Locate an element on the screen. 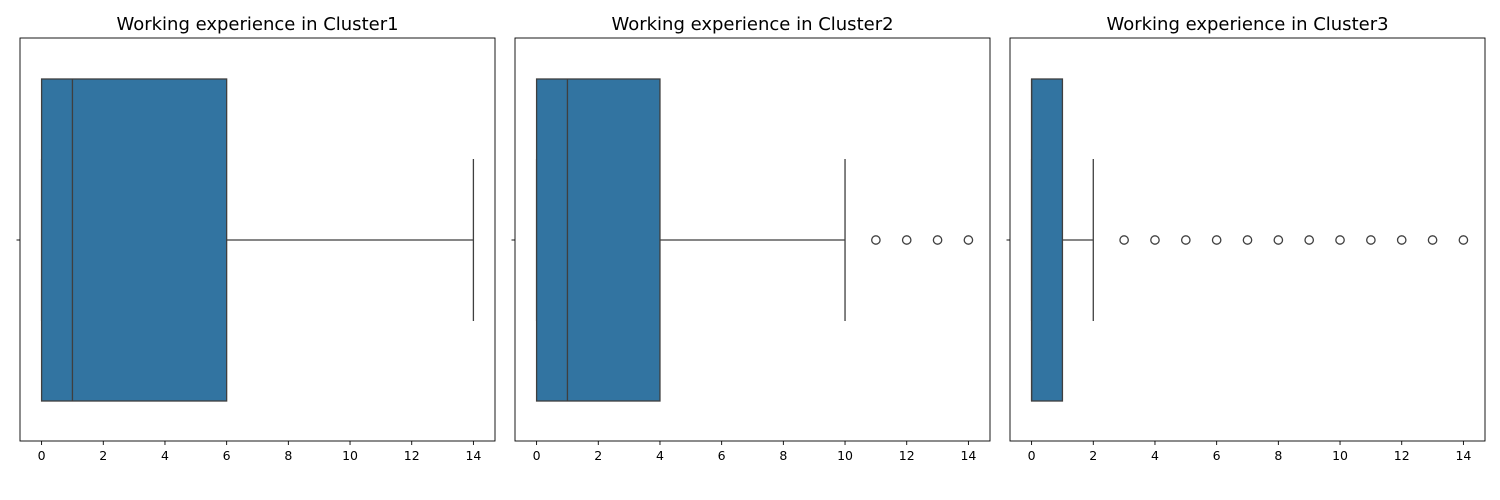 The image size is (1500, 500). chart-title: Working experience in Cluster2 is located at coordinates (752, 24).